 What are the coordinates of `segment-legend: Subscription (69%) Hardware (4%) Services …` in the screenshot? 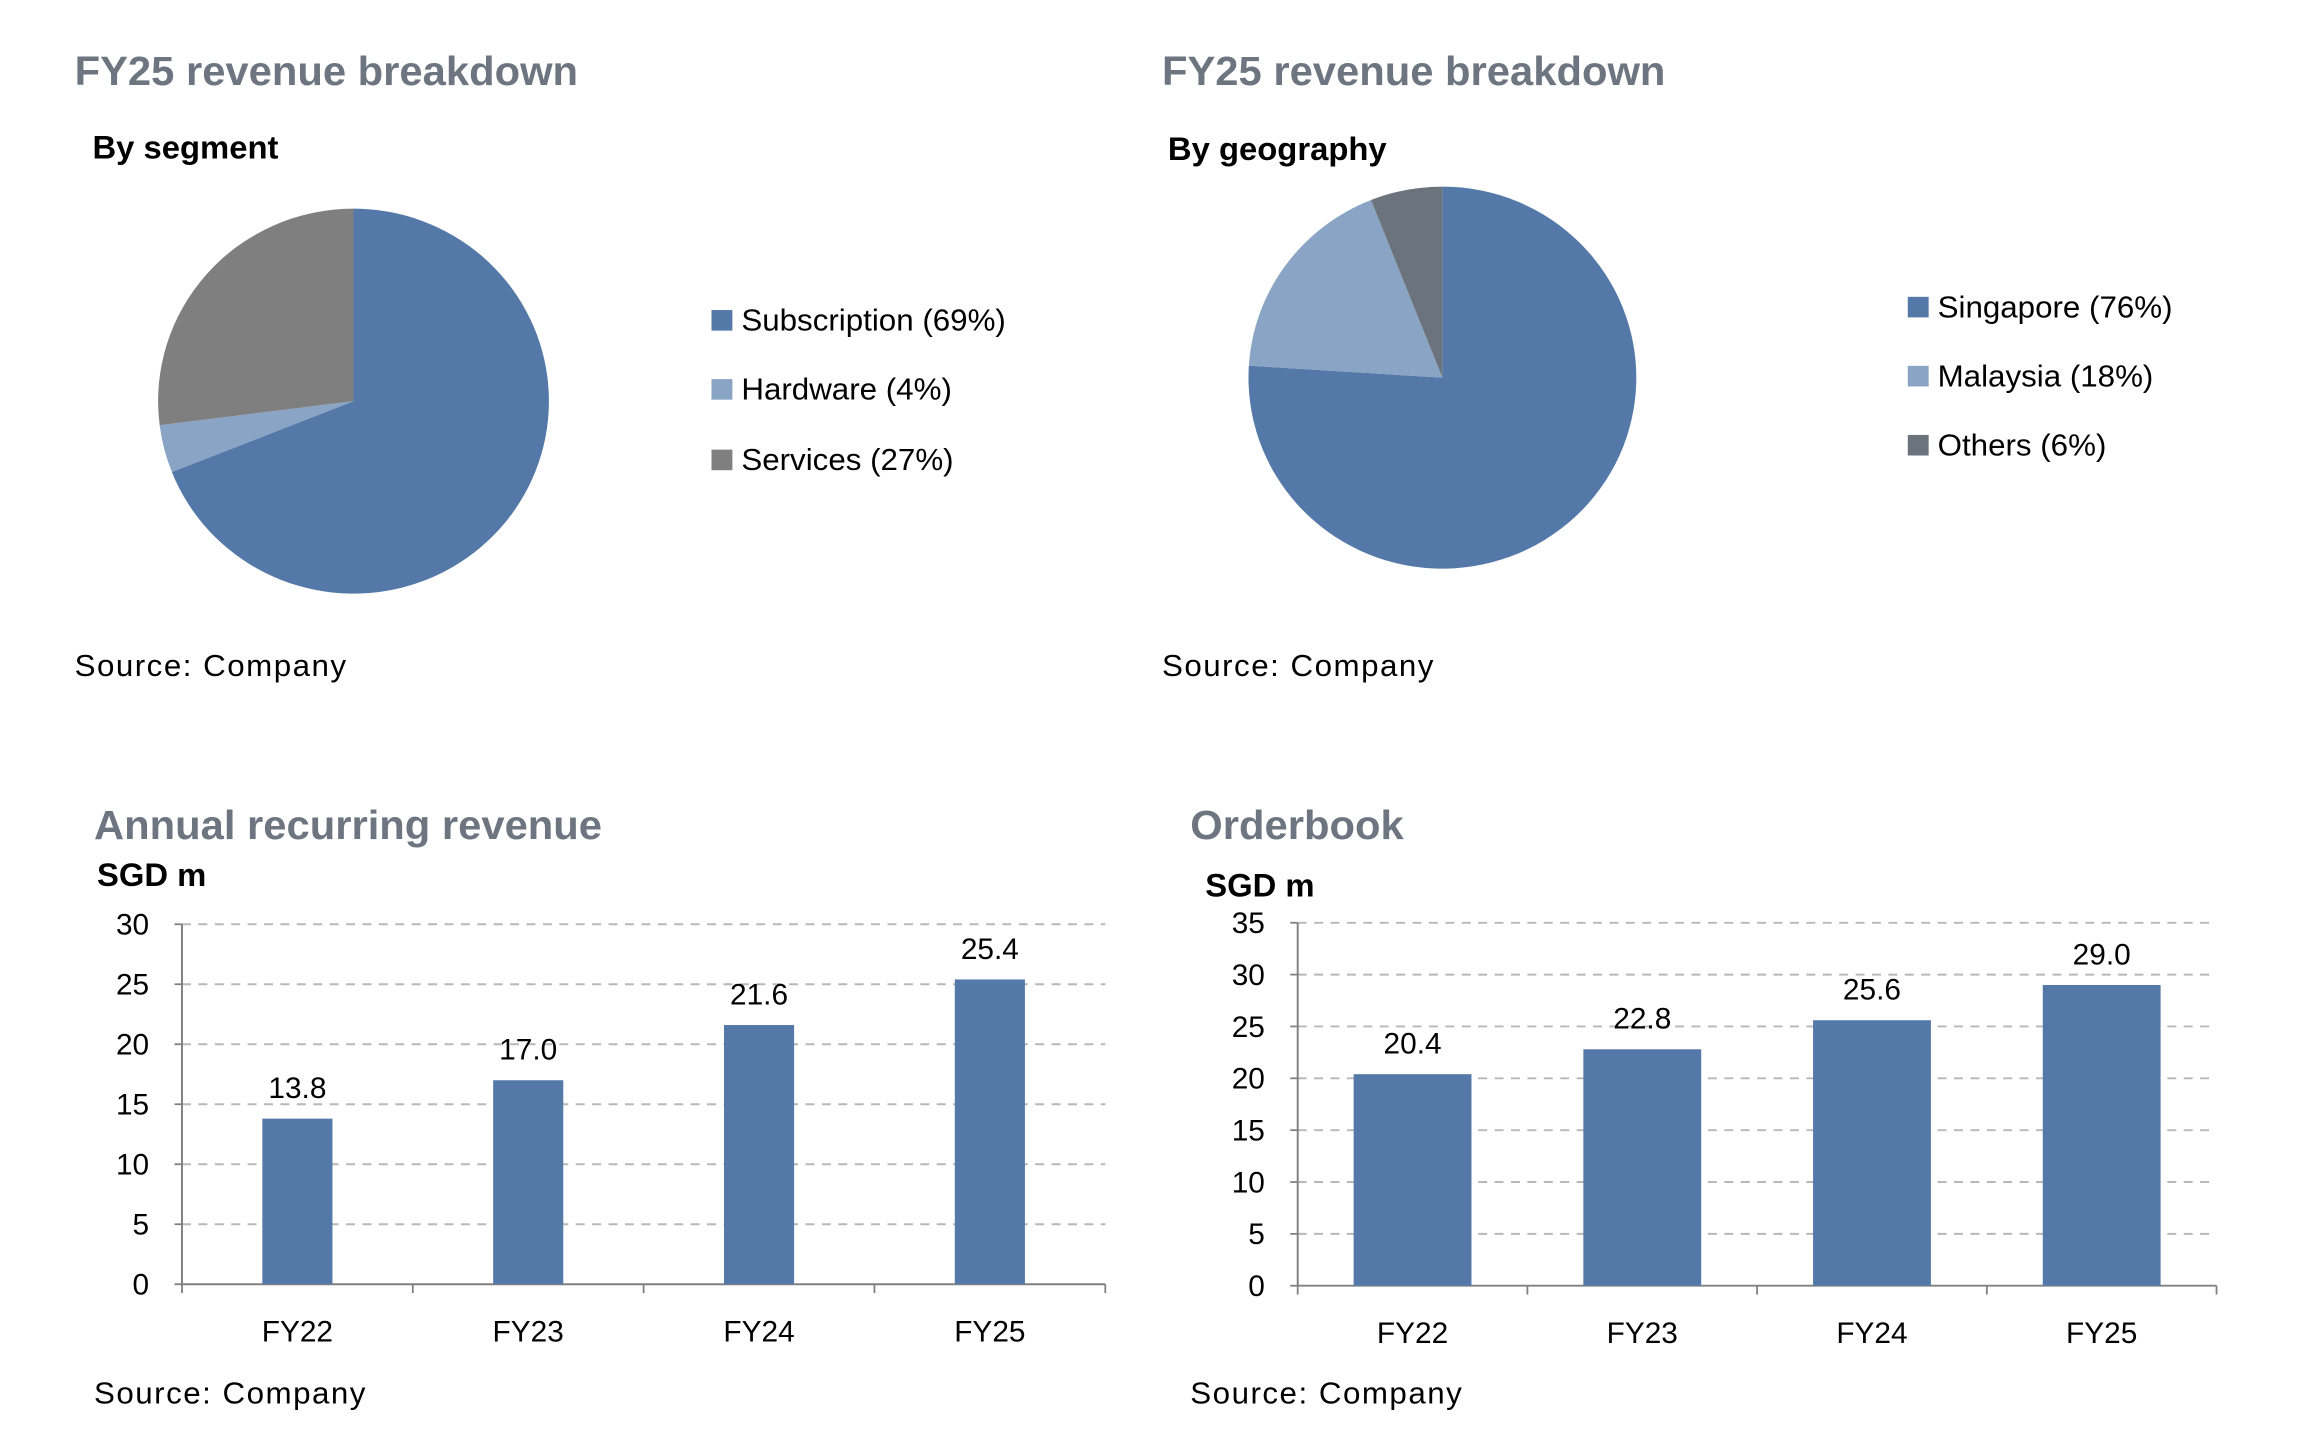 It's located at (858, 390).